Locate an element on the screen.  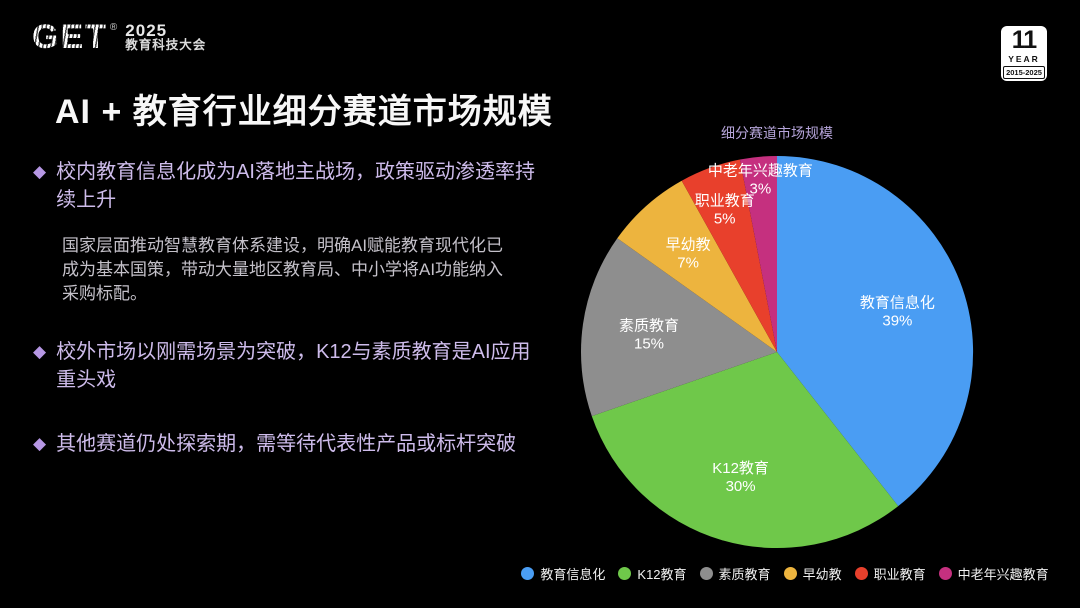
bullet-item: ◆ 其他赛道仍处探索期，需等待代表性产品或标杆突破 is located at coordinates (285, 444).